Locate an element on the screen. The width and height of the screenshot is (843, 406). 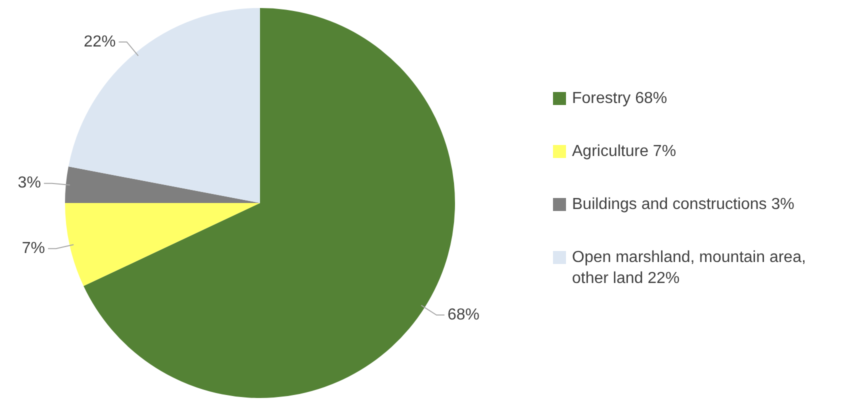
data-label: 68% is located at coordinates (463, 315).